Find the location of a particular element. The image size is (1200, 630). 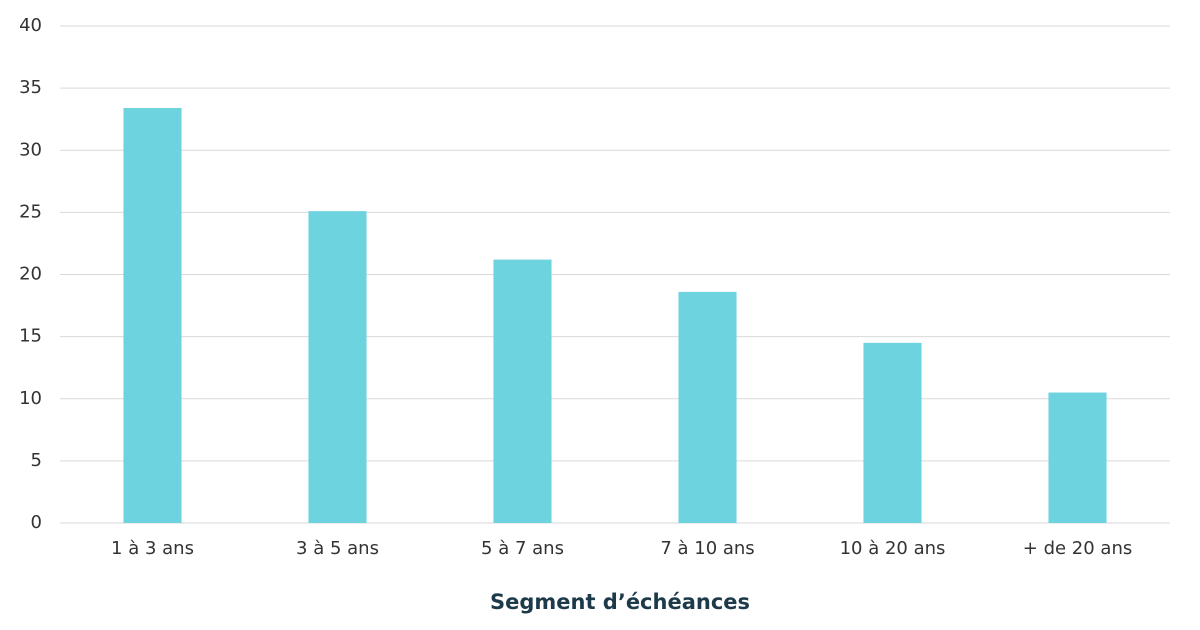

y-tick-label: 0 is located at coordinates (36, 522).